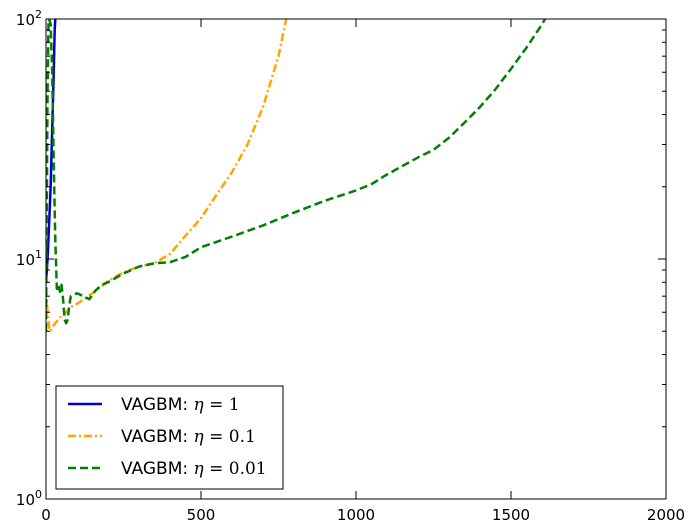 Image resolution: width=696 pixels, height=530 pixels. What do you see at coordinates (38, 14) in the screenshot?
I see `y-tick-exponent: 2` at bounding box center [38, 14].